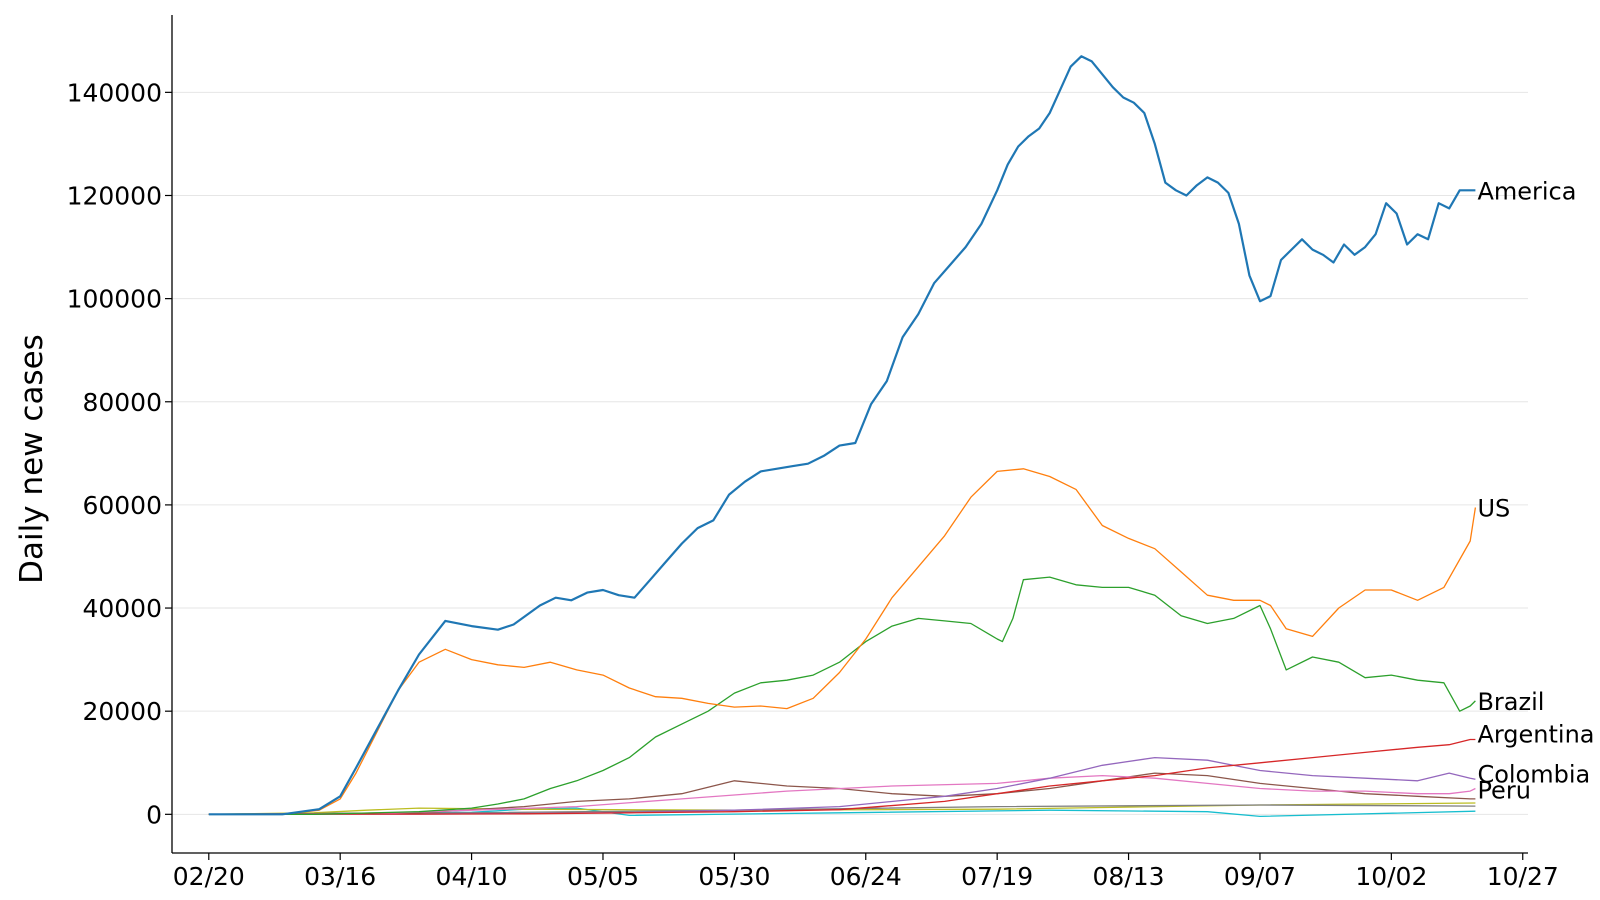 Image resolution: width=1600 pixels, height=900 pixels. What do you see at coordinates (340, 876) in the screenshot?
I see `x-tick-label: 03/16` at bounding box center [340, 876].